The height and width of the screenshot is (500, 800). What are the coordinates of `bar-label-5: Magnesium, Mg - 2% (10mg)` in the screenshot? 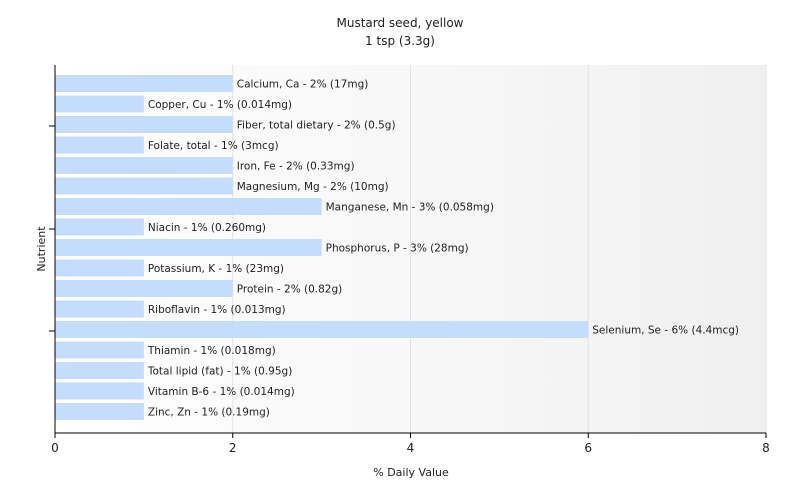 It's located at (313, 187).